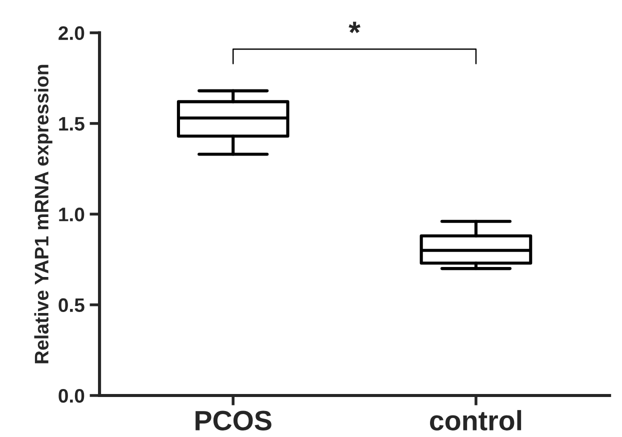 The width and height of the screenshot is (622, 437). I want to click on y-tick-label: 0.0, so click(71, 395).